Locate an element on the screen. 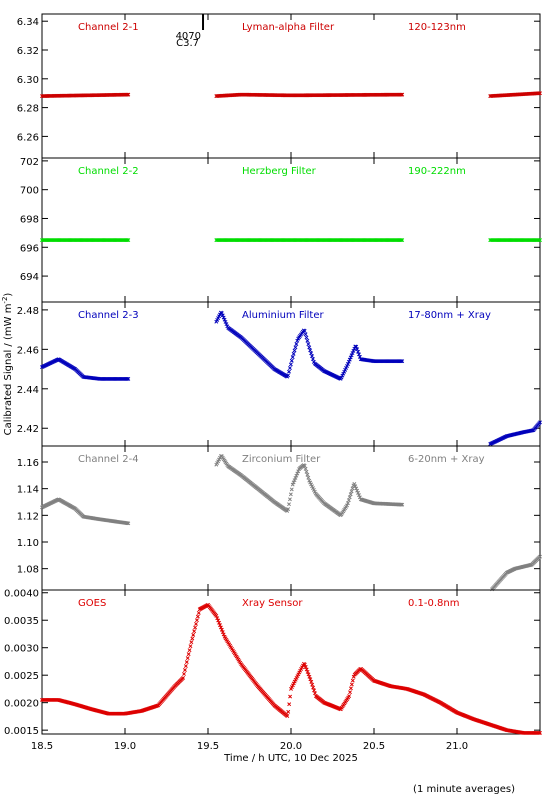  x-axis: 18.5 19.0 19.5 20.0 20.5 21.0 is located at coordinates (249, 746).